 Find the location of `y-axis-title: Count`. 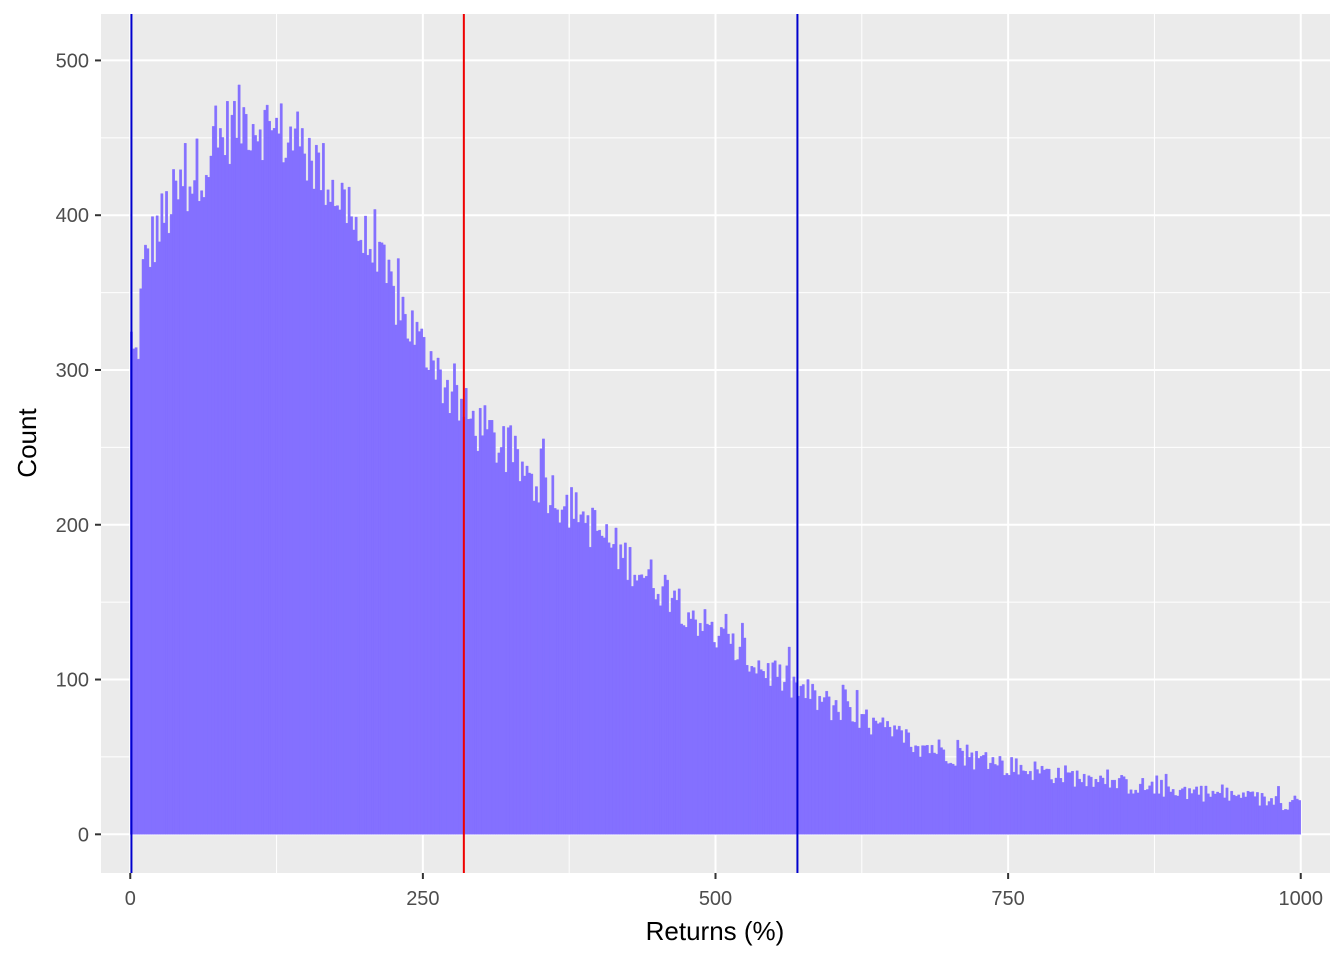

y-axis-title: Count is located at coordinates (27, 443).